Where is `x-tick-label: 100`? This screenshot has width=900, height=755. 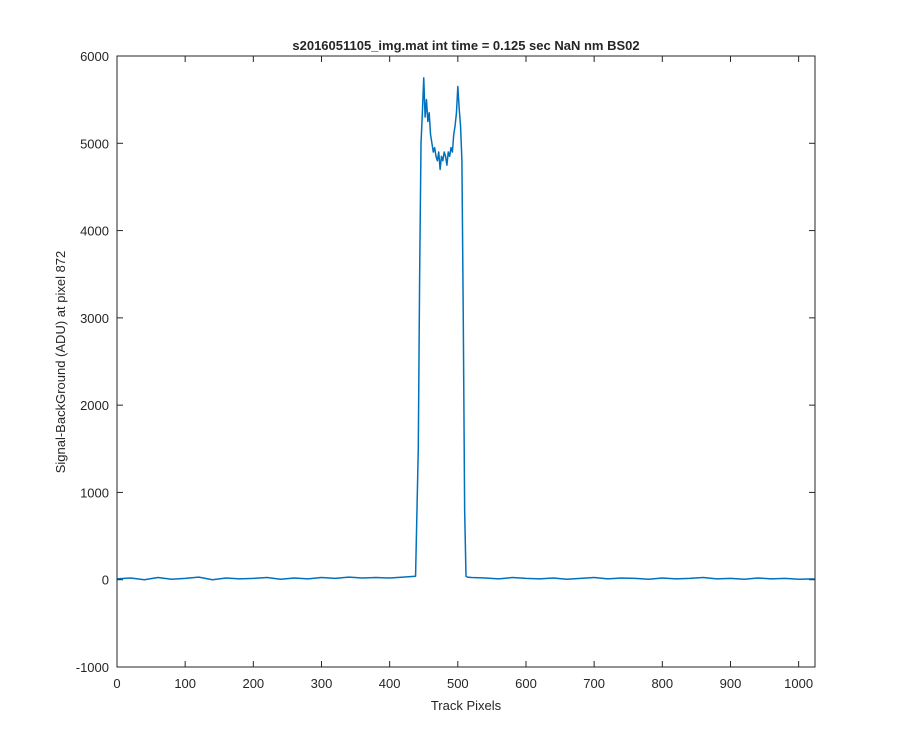
x-tick-label: 100 is located at coordinates (185, 683).